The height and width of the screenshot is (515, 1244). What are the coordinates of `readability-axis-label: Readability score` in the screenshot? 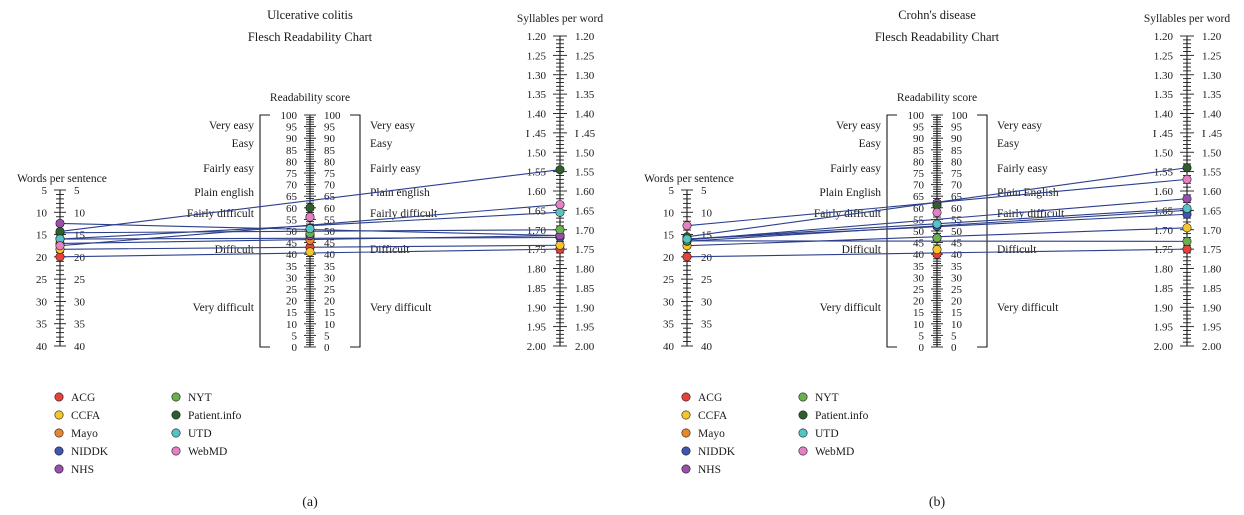 It's located at (937, 98).